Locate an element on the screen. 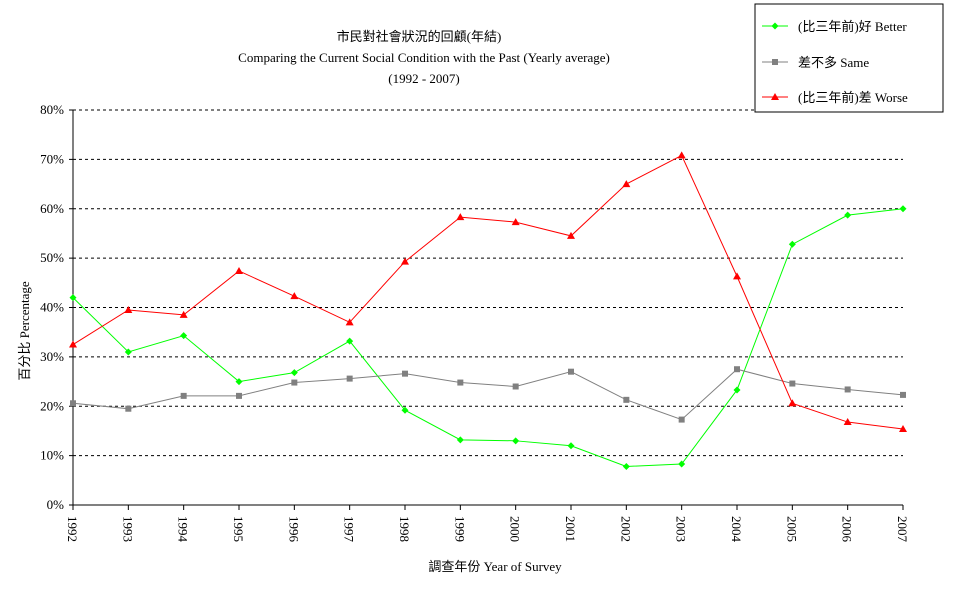 Image resolution: width=975 pixels, height=599 pixels. legend-entry: (比三年前)差 Worse is located at coordinates (835, 97).